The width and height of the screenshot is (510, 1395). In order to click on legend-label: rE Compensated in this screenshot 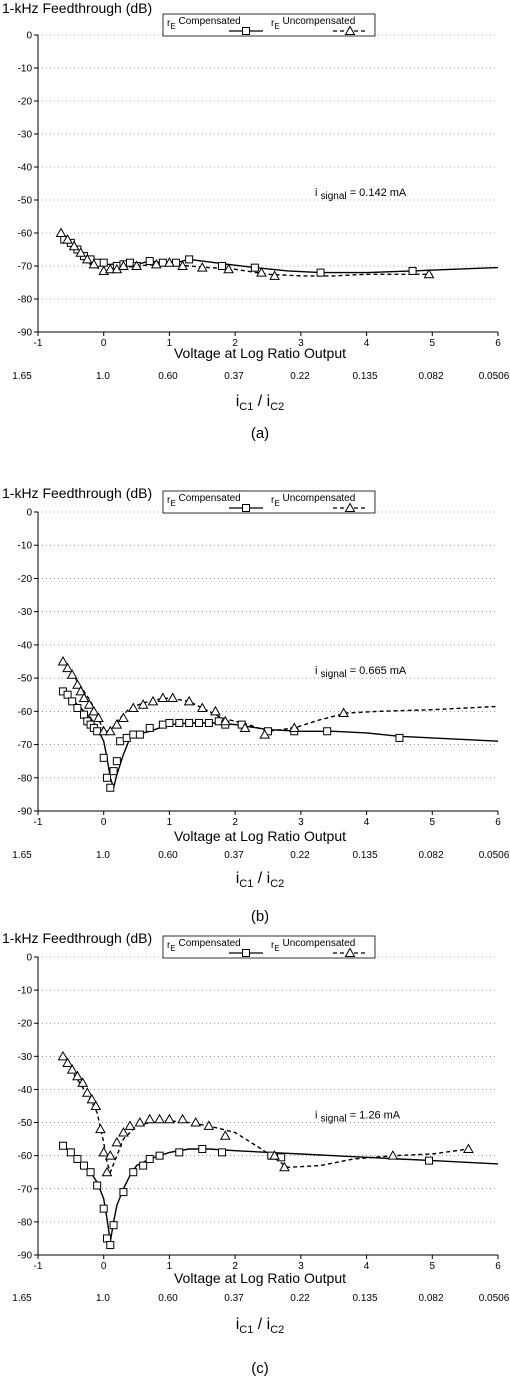, I will do `click(204, 23)`.